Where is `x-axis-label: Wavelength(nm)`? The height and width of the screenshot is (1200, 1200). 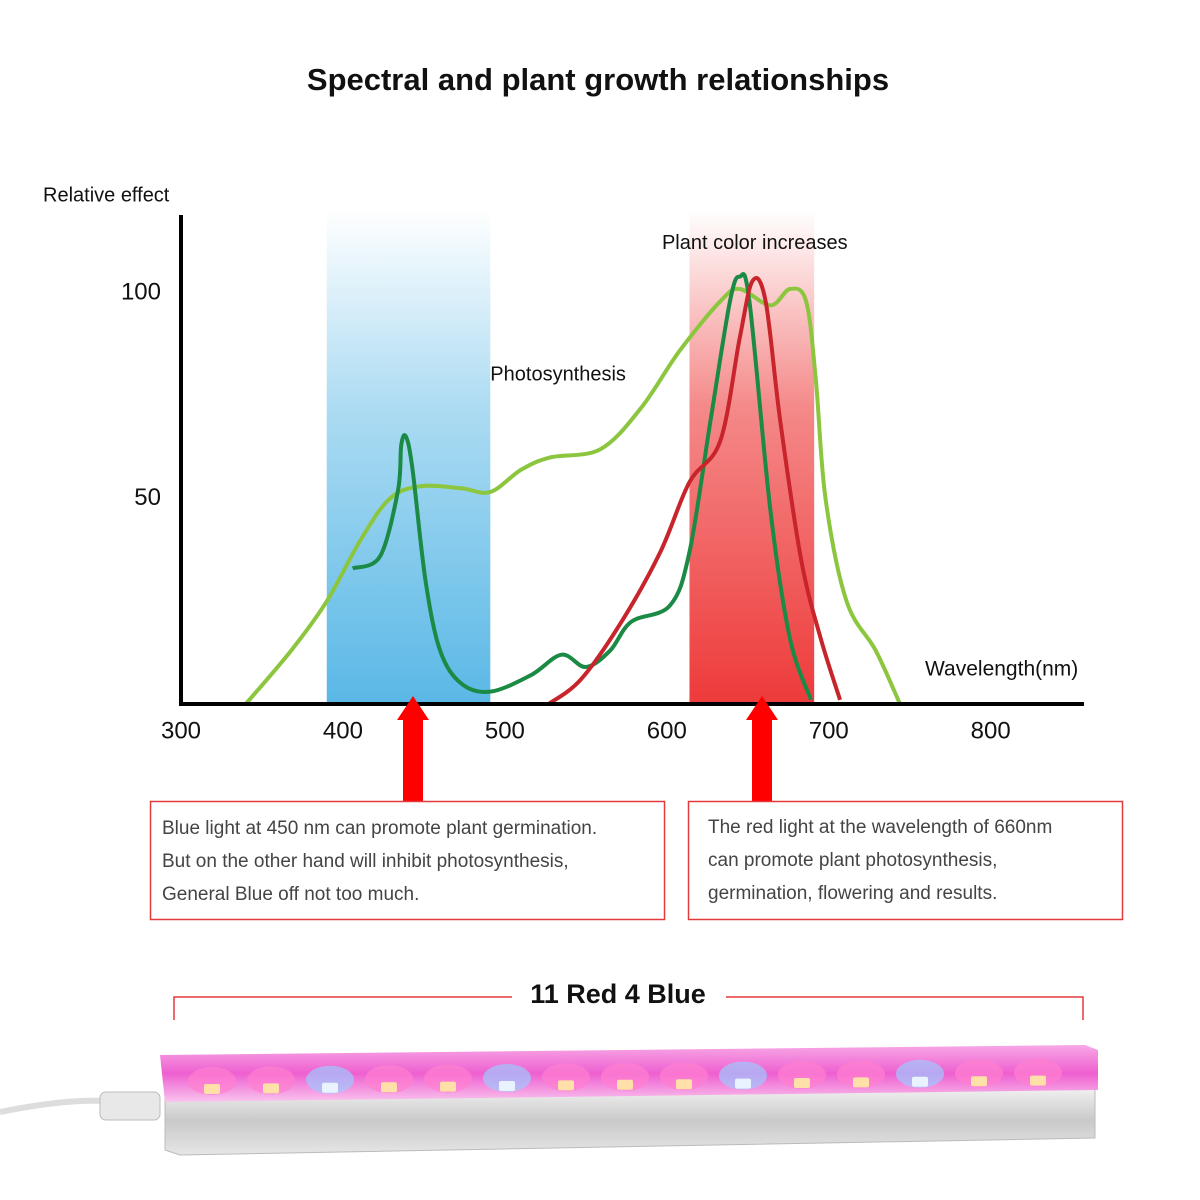
x-axis-label: Wavelength(nm) is located at coordinates (1001, 669).